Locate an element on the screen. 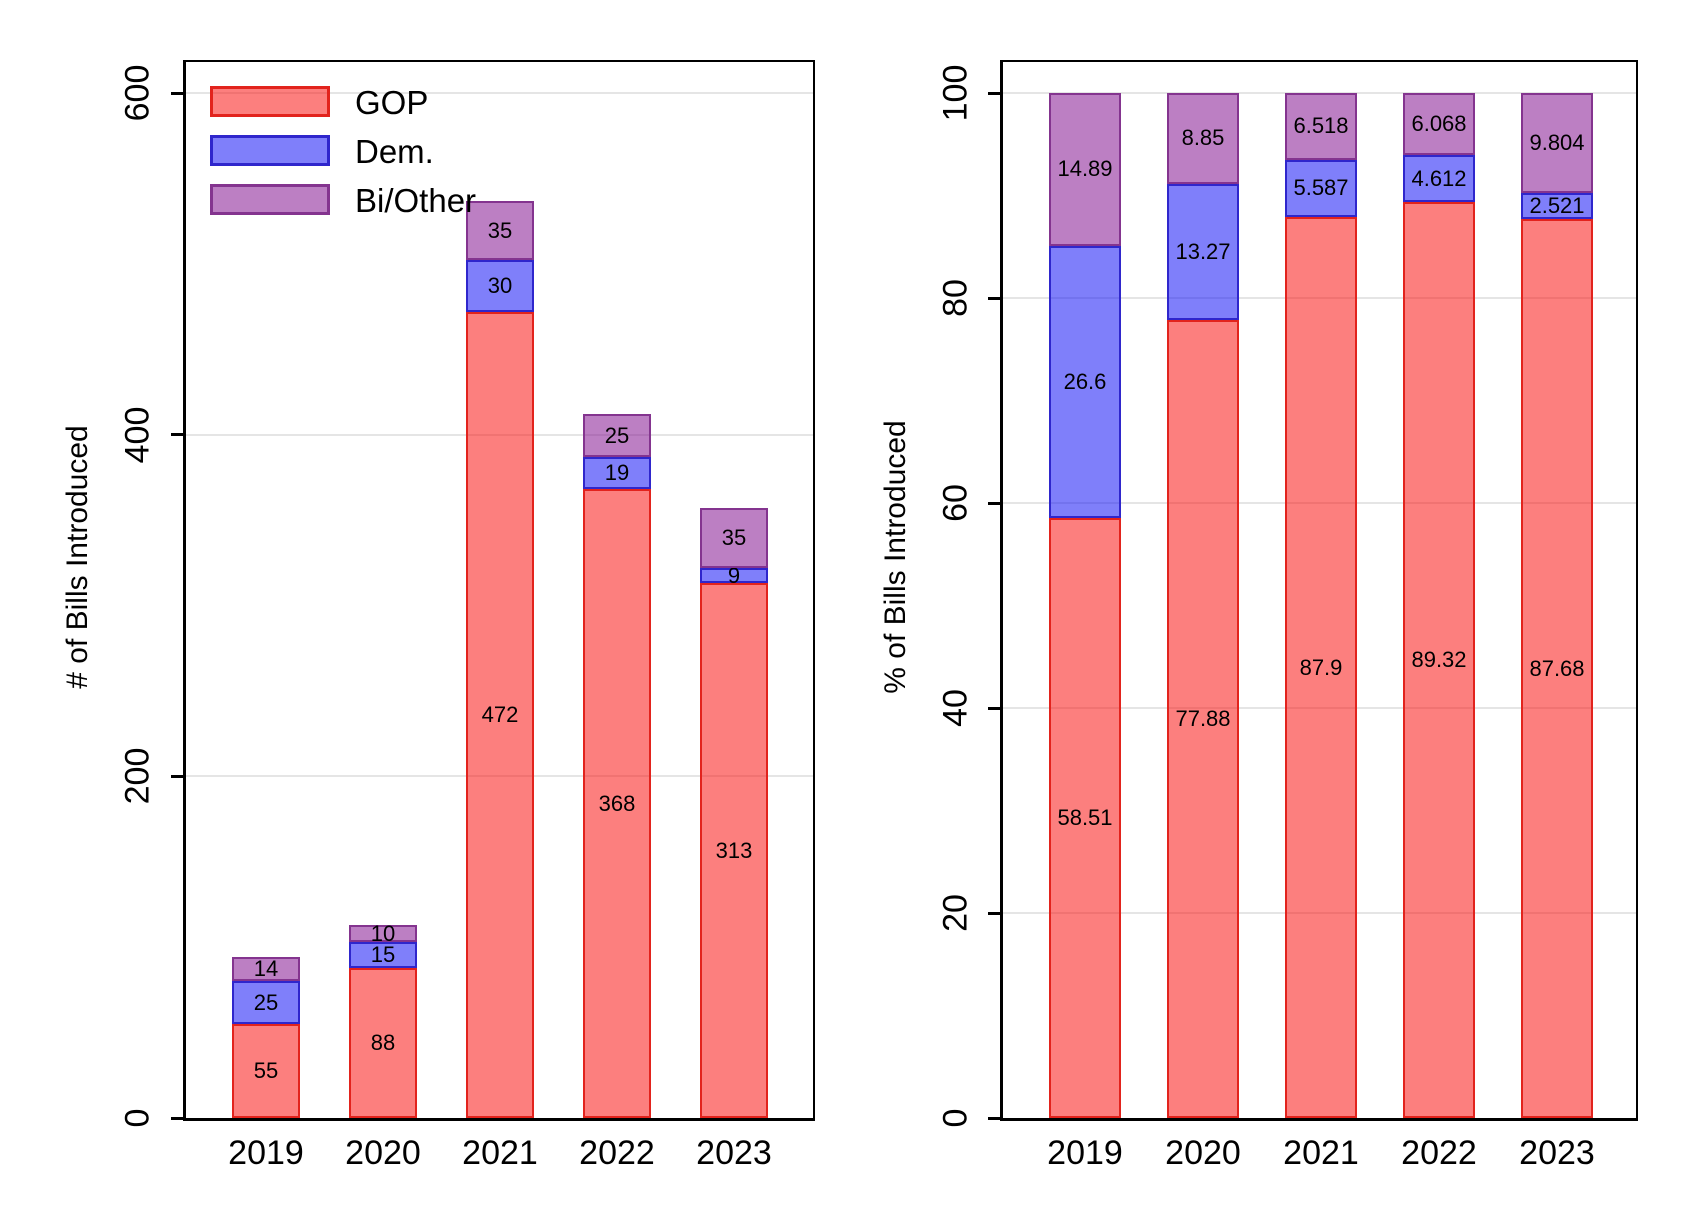 The width and height of the screenshot is (1692, 1230). bar-value-label: 9.804 is located at coordinates (1557, 143).